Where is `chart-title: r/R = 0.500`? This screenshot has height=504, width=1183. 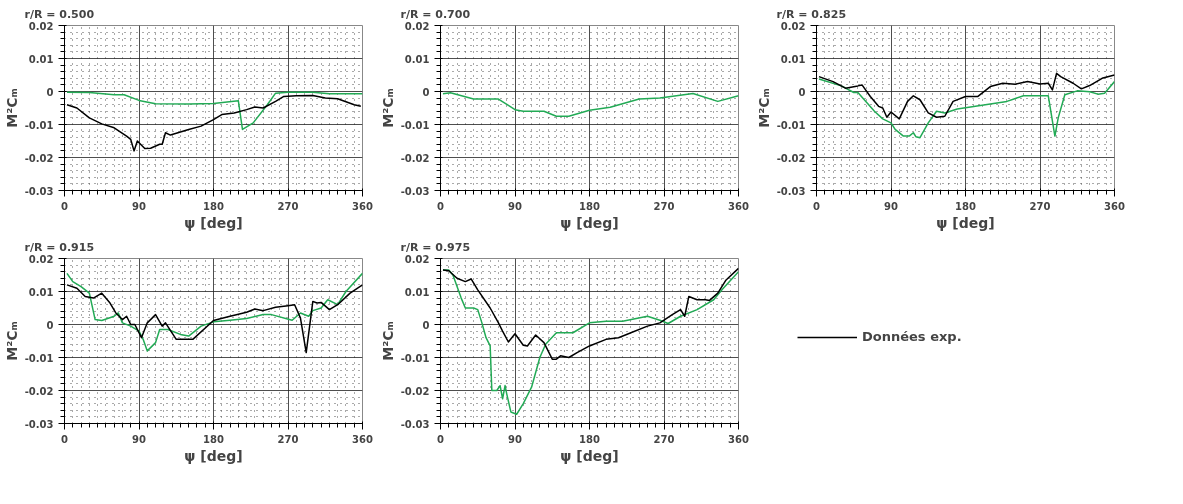
chart-title: r/R = 0.500 is located at coordinates (59, 14).